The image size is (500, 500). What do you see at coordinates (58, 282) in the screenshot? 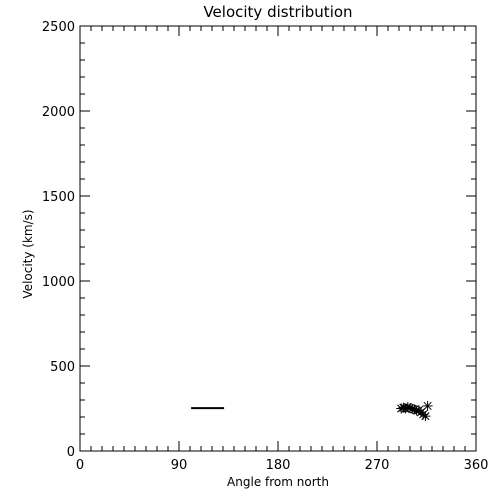
I see `y-tick-label: 1000` at bounding box center [58, 282].